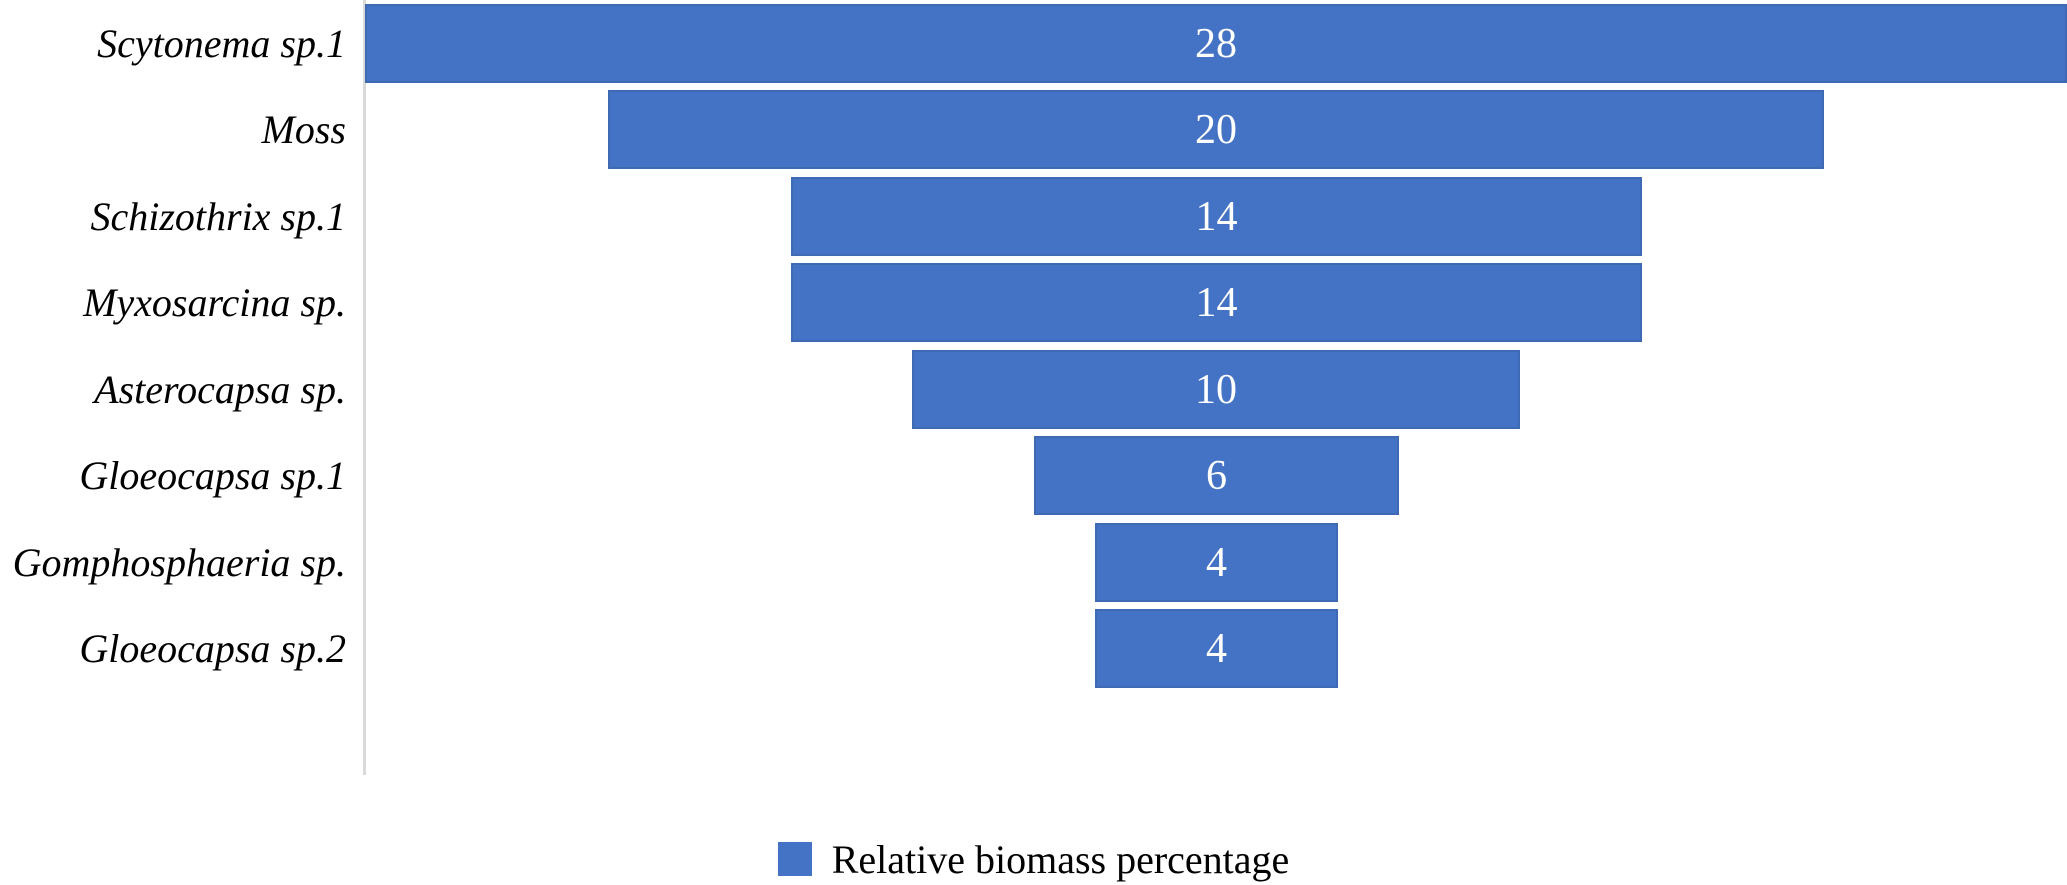  I want to click on chart-row: Asterocapsa sp. 10, so click(1033, 389).